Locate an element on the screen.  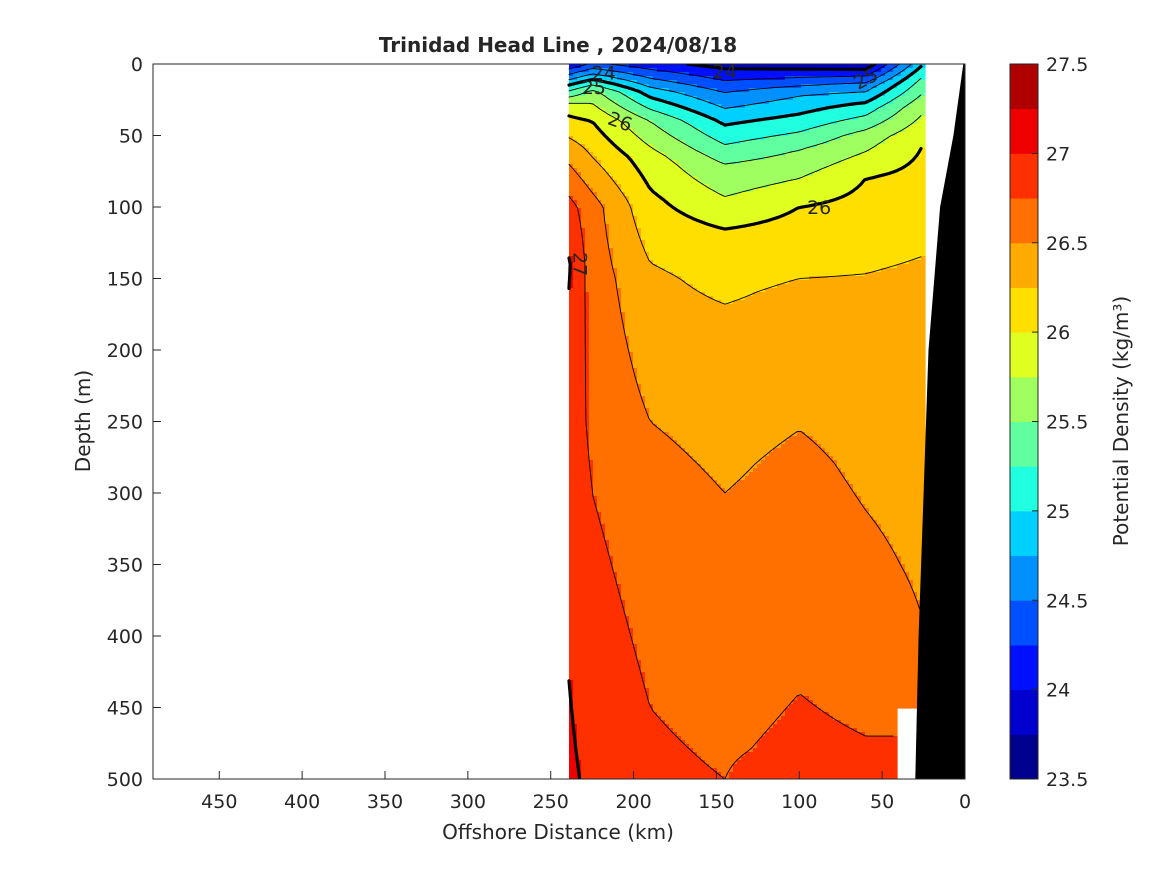
x-tick-label: 0 is located at coordinates (965, 802).